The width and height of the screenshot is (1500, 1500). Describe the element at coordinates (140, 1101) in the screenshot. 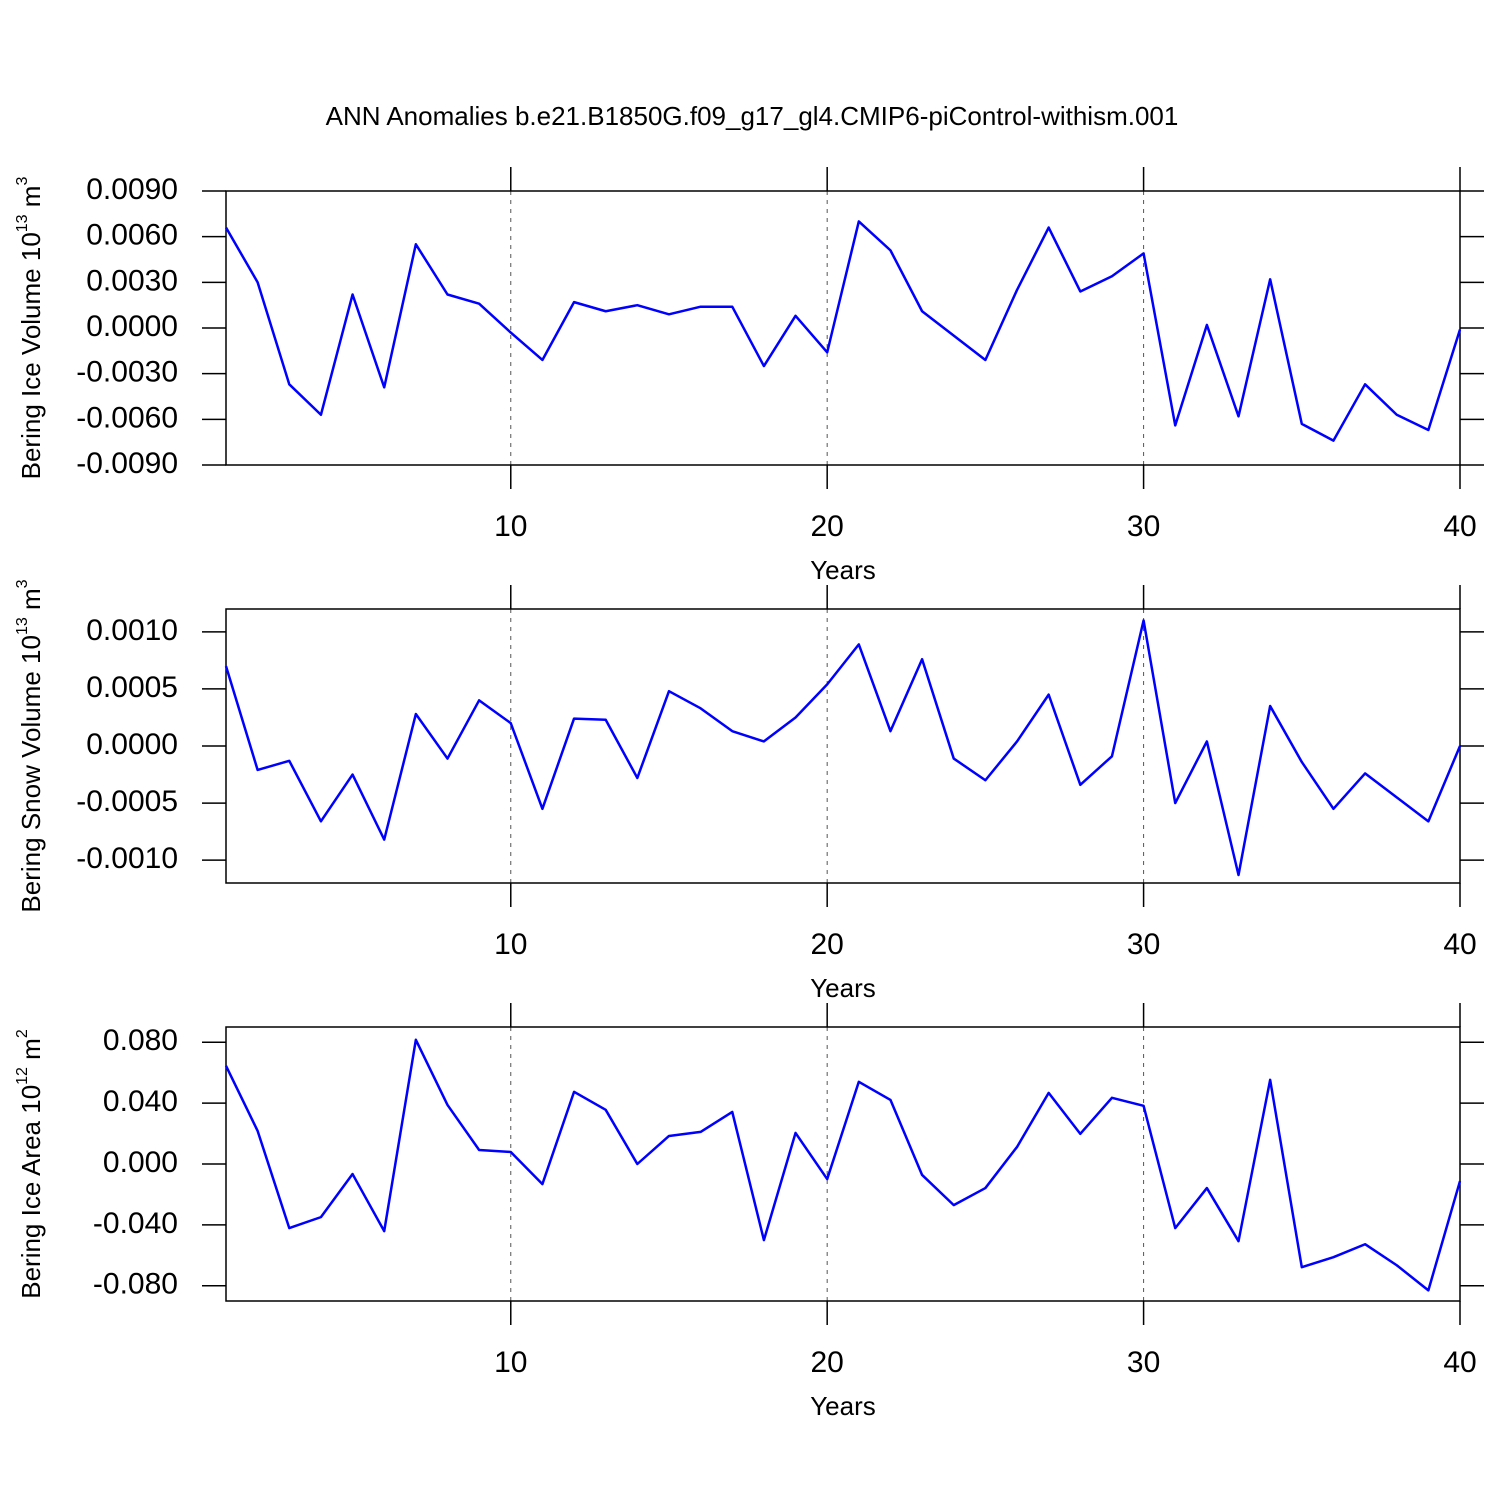

I see `y-tick-label: 0.040` at that location.